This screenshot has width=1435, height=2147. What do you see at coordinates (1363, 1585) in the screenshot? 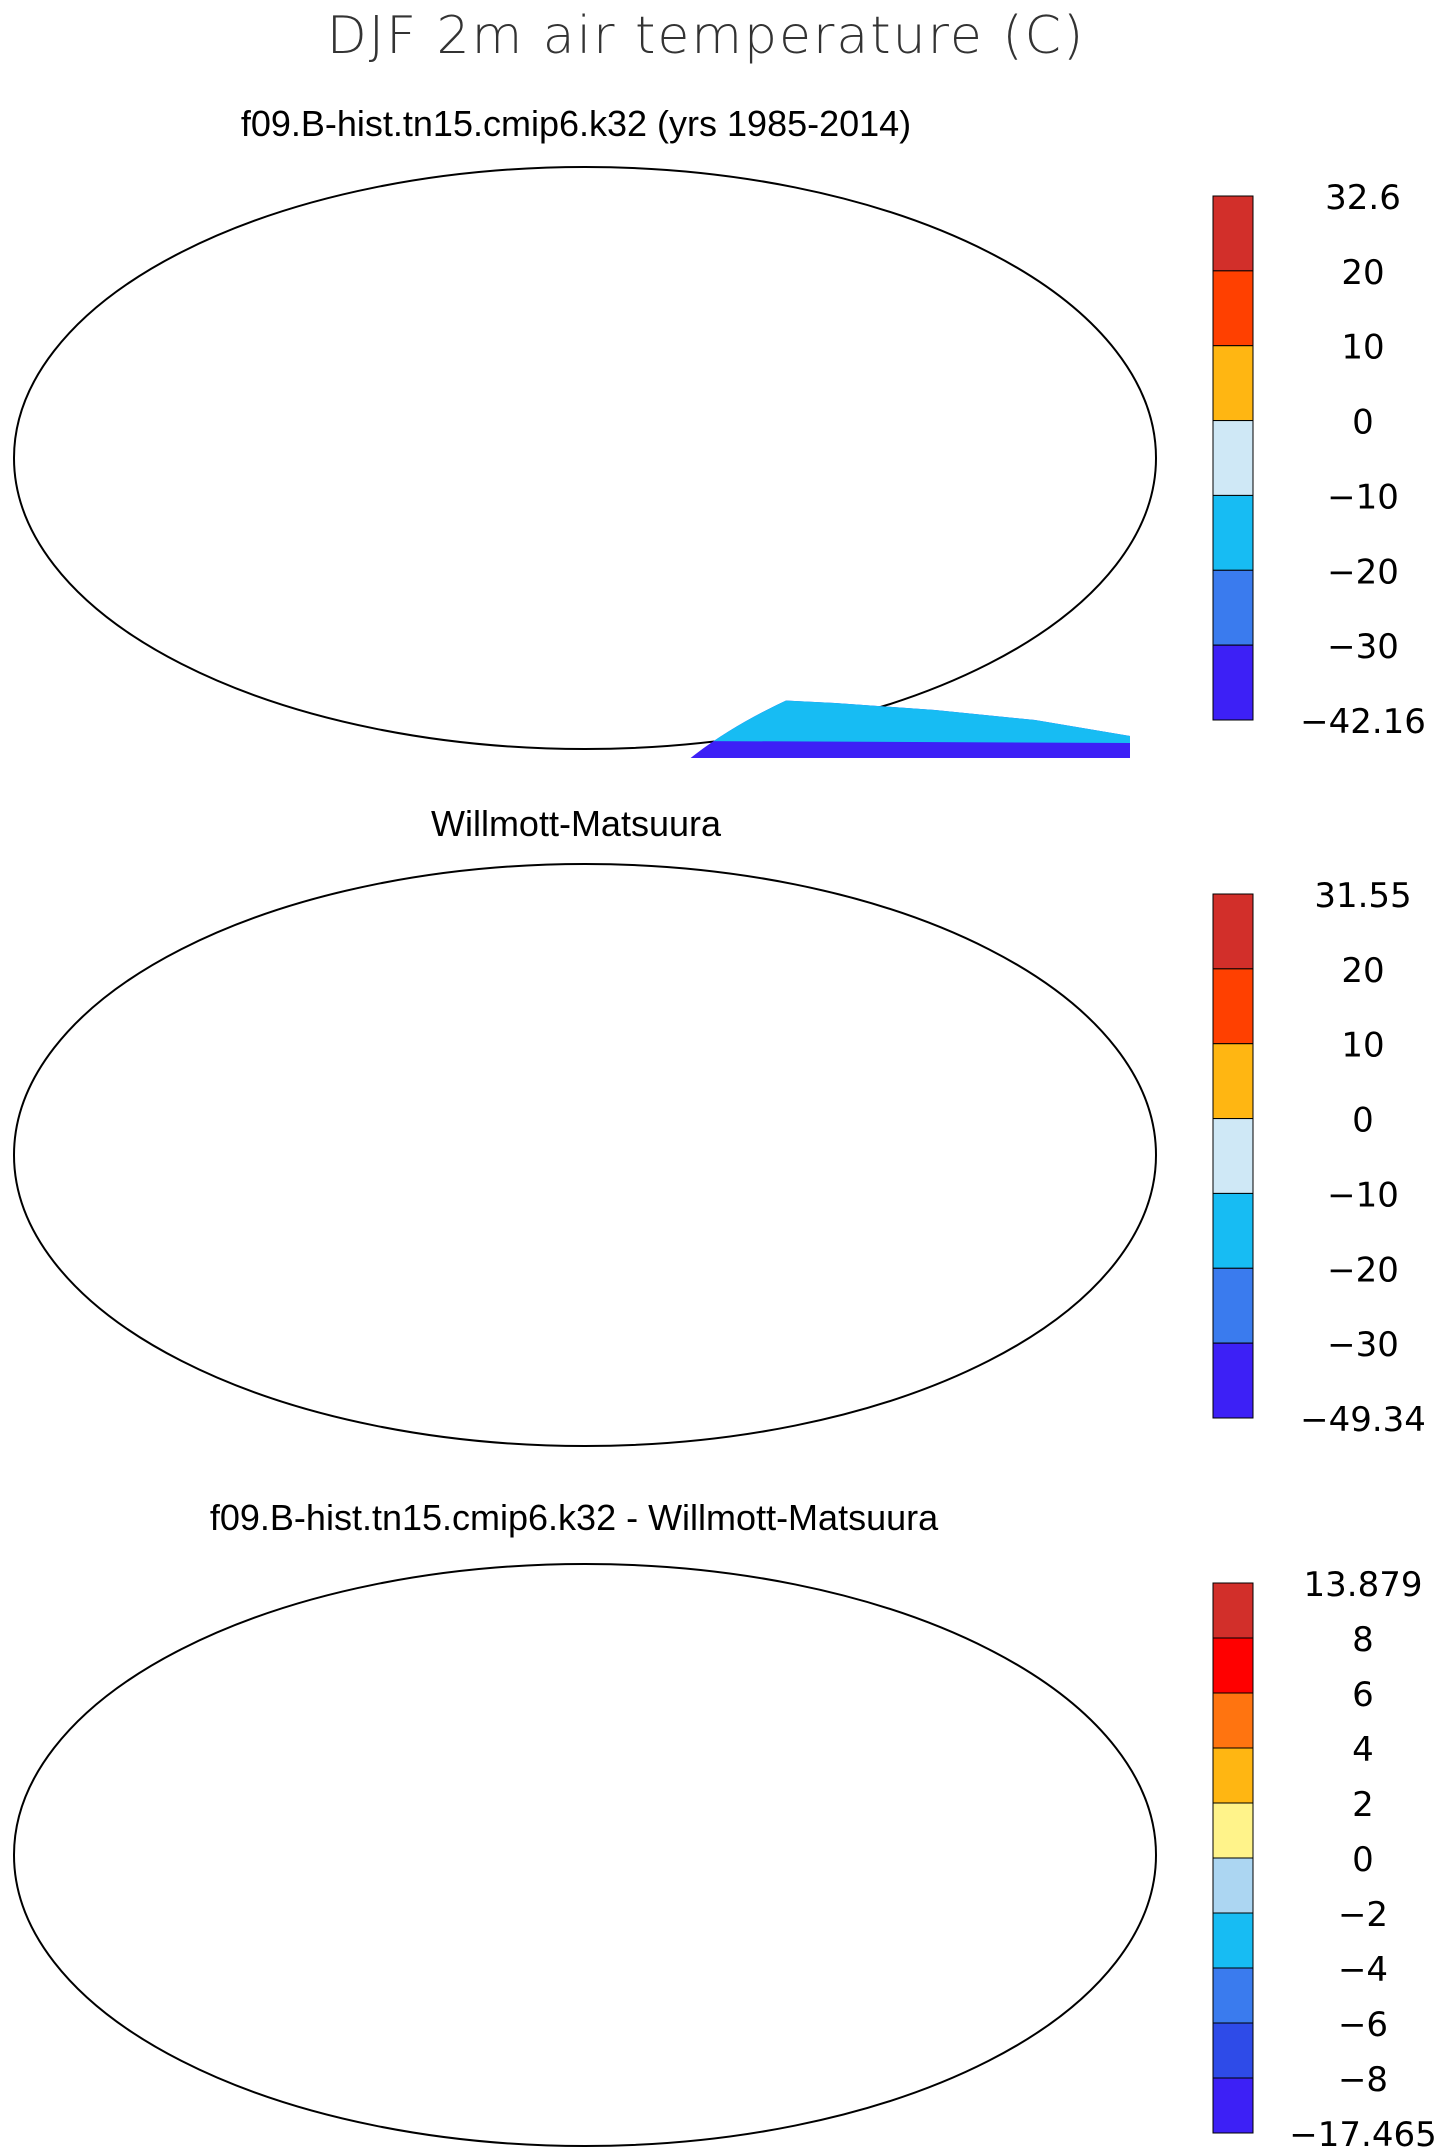
I see `colorbar-tick-label: 13.879` at bounding box center [1363, 1585].